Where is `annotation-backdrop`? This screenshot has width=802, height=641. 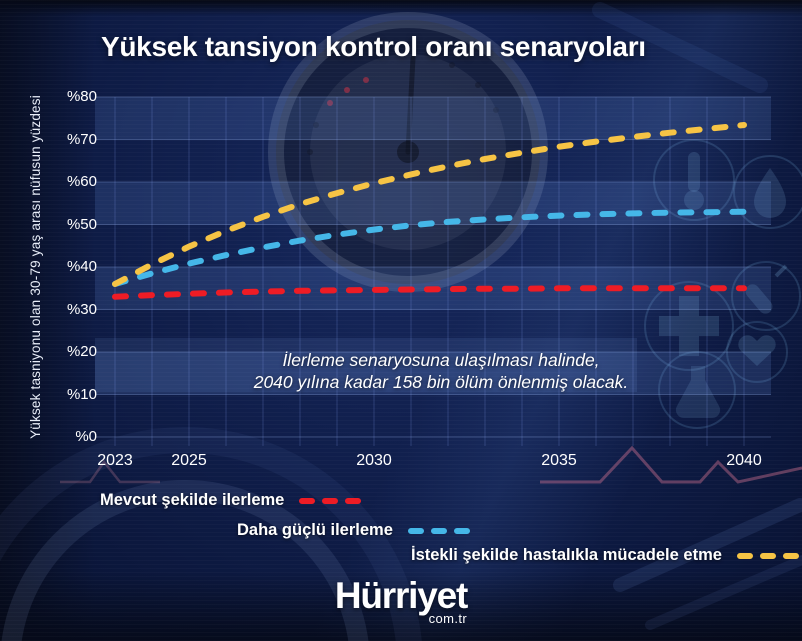
annotation-backdrop is located at coordinates (366, 365).